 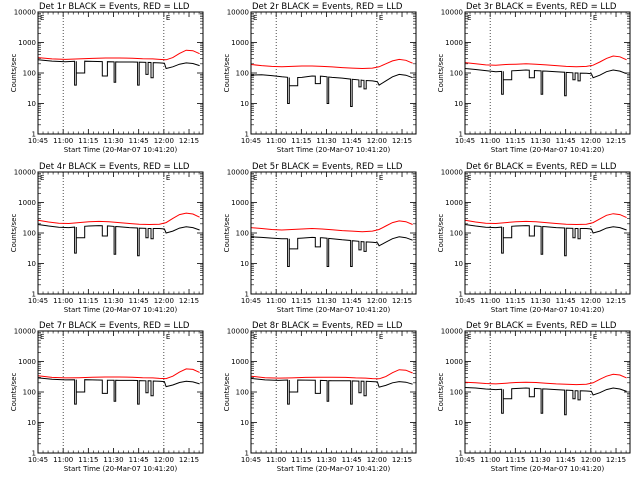 What do you see at coordinates (327, 167) in the screenshot?
I see `panel-title: Det 5r BLACK = Events, RED = LLD` at bounding box center [327, 167].